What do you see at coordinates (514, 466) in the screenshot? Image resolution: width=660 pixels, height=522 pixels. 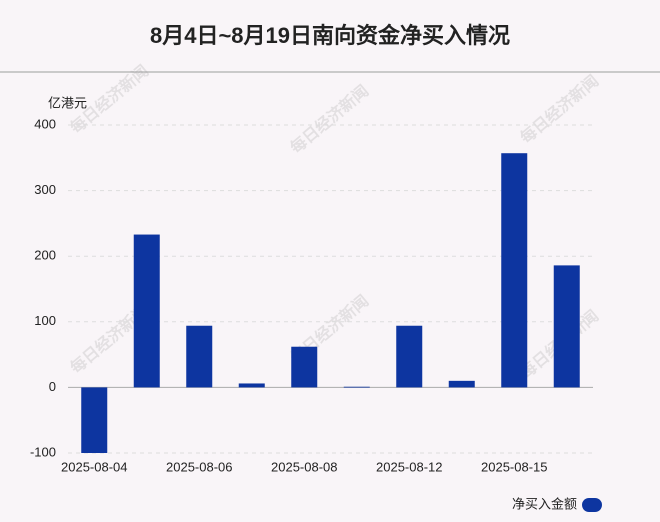 I see `x-tick-label: 2025-08-15` at bounding box center [514, 466].